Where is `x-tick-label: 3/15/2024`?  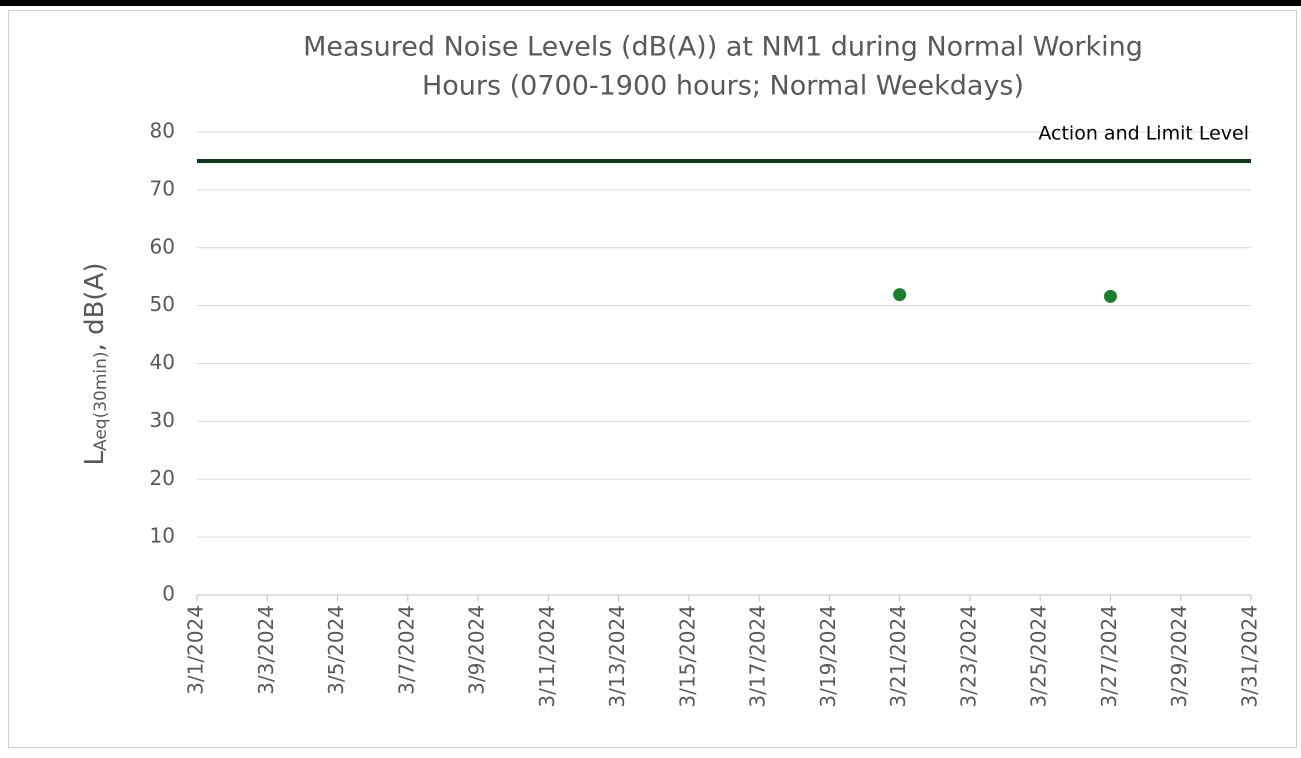 x-tick-label: 3/15/2024 is located at coordinates (687, 656).